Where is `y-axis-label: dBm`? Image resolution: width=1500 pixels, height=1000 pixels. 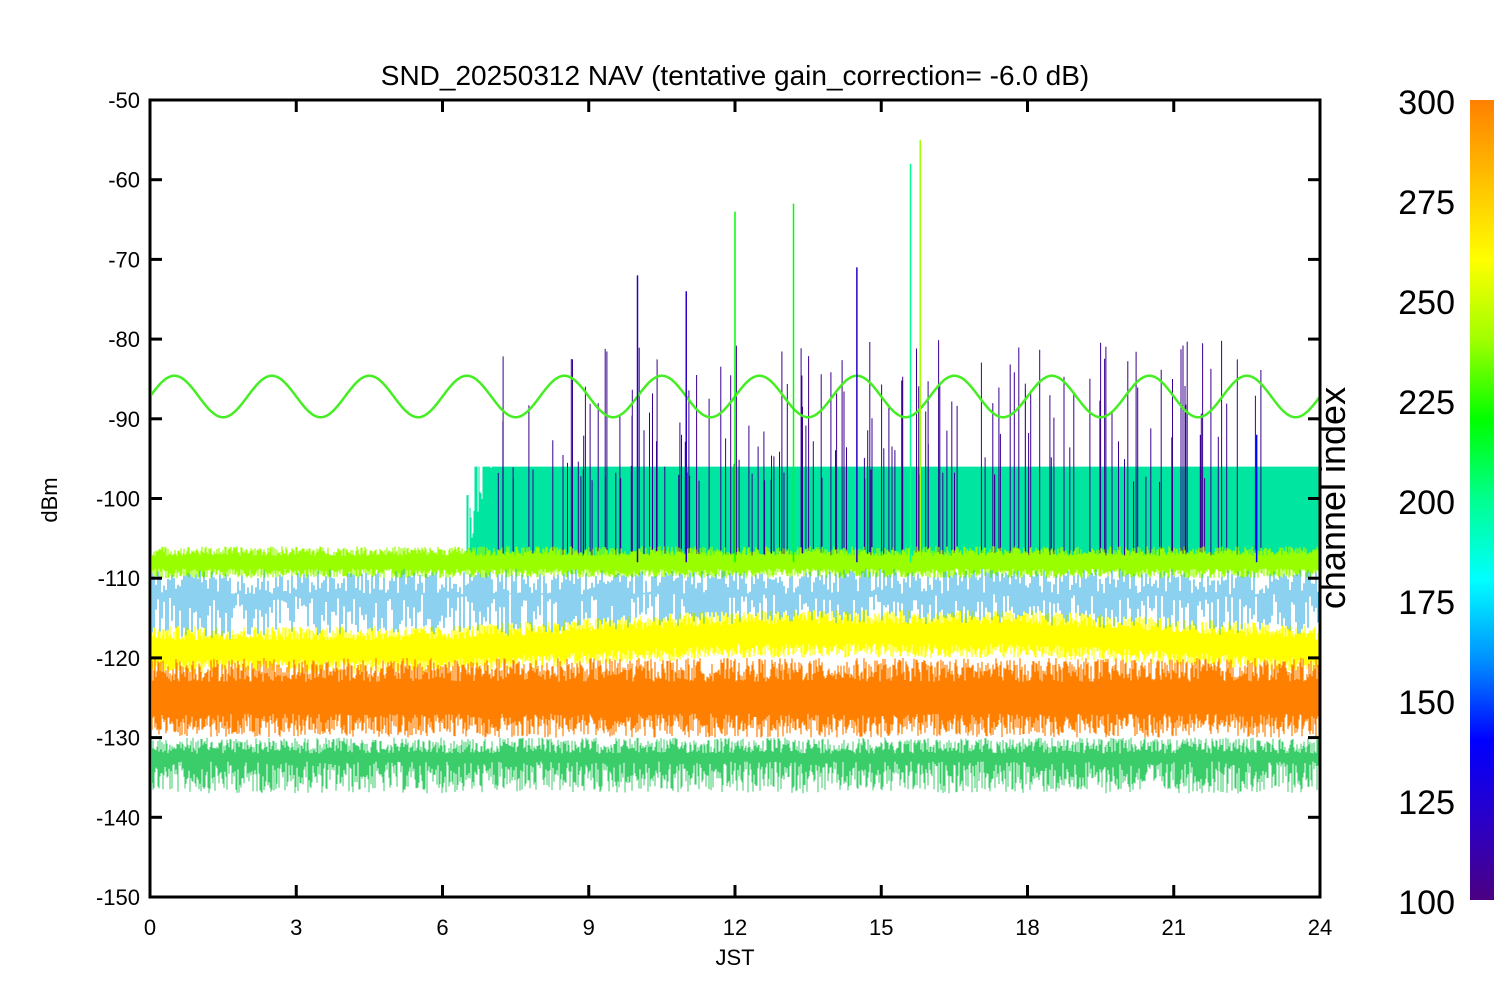 y-axis-label: dBm is located at coordinates (49, 499).